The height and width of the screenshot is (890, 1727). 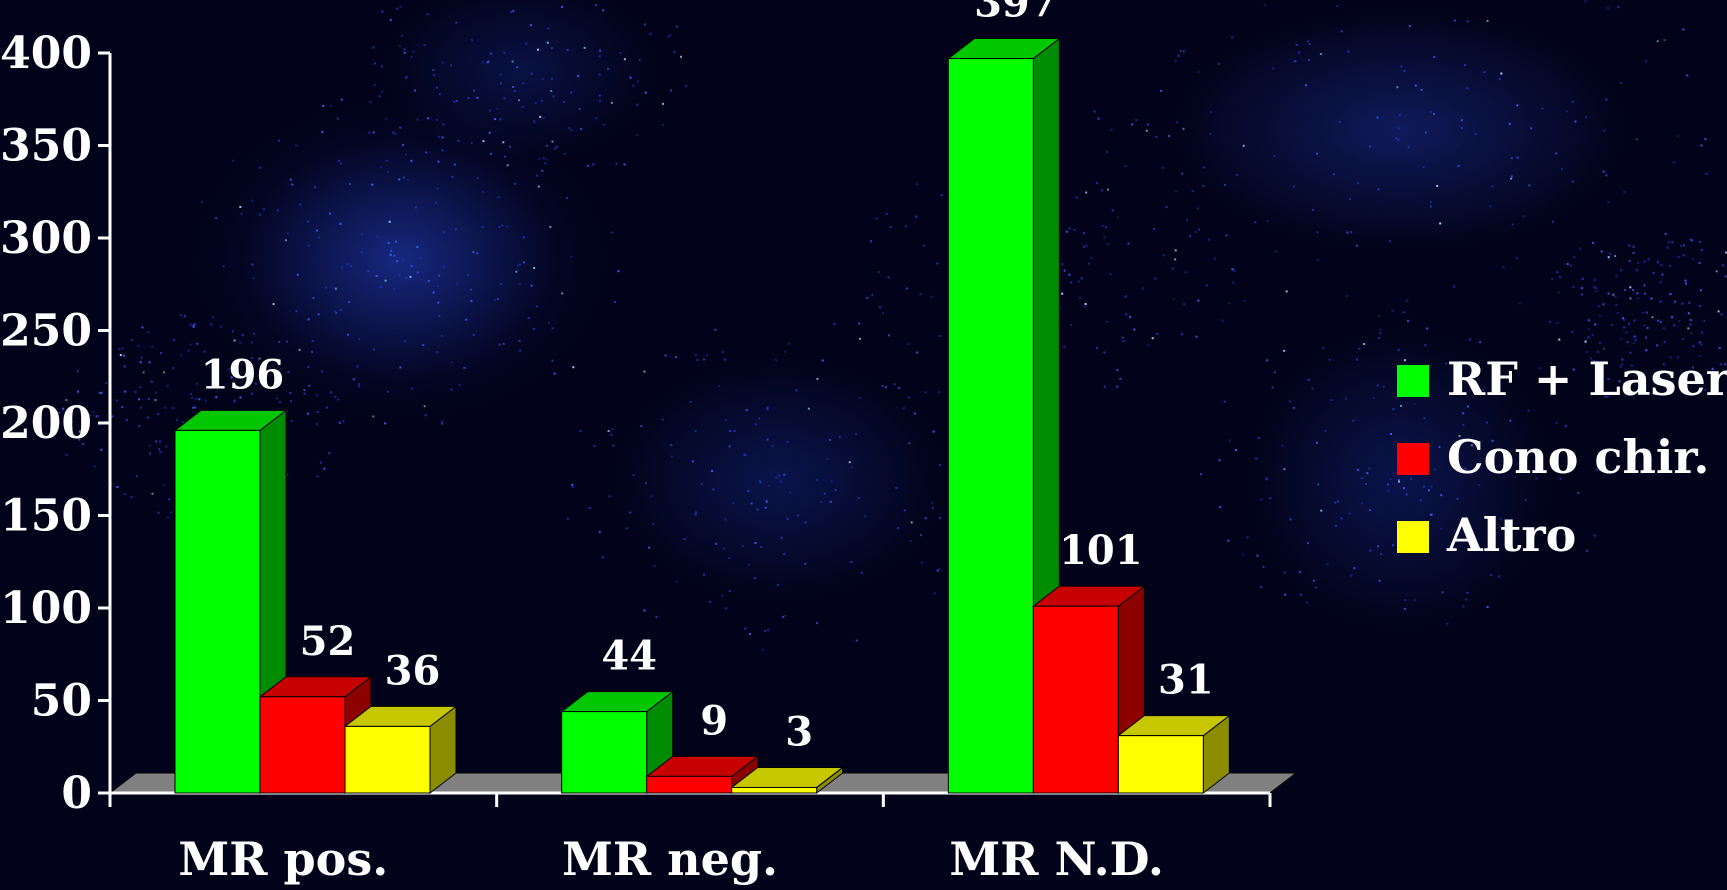 I want to click on data-label: 3, so click(x=799, y=731).